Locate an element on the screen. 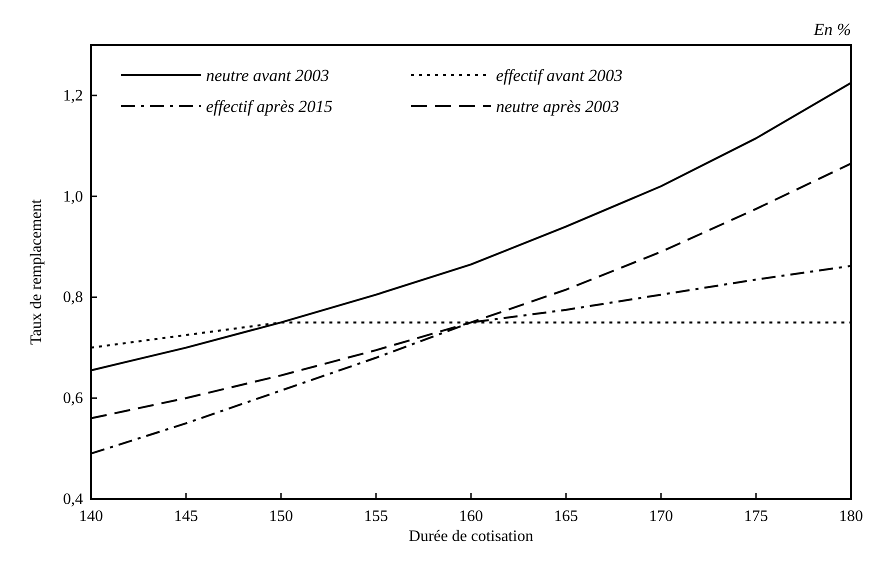 The width and height of the screenshot is (870, 570). legend-label: neutre après 2003 is located at coordinates (558, 106).